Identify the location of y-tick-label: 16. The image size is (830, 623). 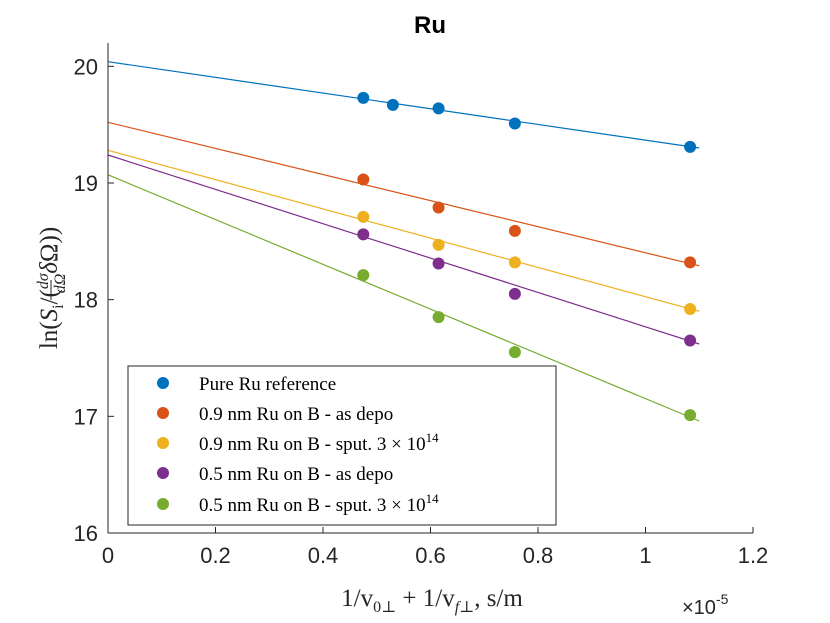
(86, 533).